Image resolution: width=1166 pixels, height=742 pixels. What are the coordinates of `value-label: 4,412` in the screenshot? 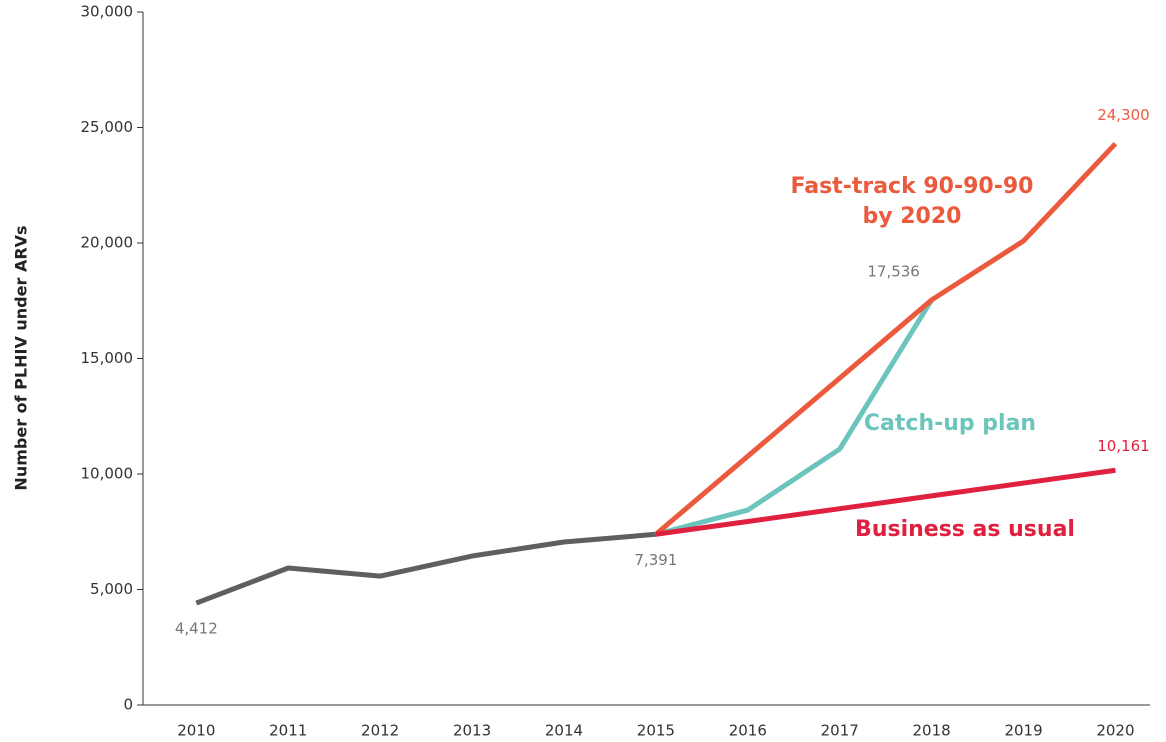 It's located at (196, 629).